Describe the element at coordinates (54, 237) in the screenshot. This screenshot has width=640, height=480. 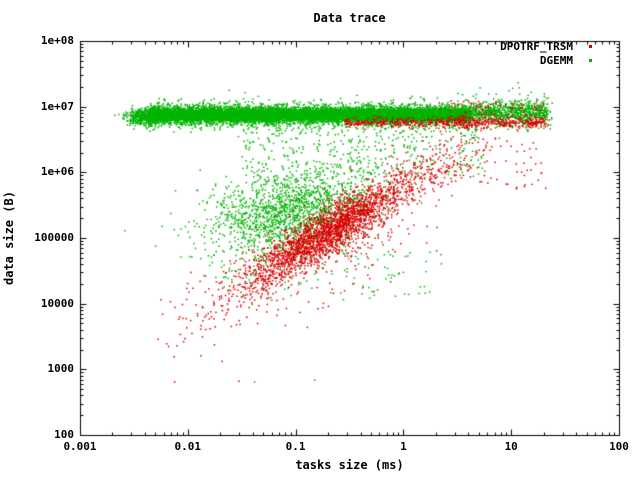
I see `y-tick-label: 100000` at that location.